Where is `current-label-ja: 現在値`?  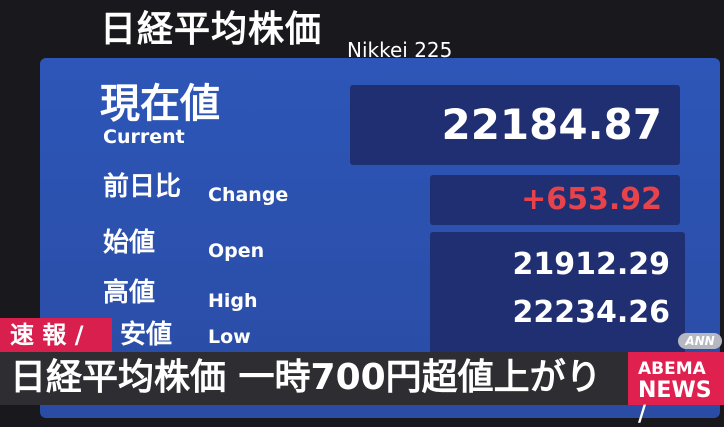
current-label-ja: 現在値 is located at coordinates (160, 104).